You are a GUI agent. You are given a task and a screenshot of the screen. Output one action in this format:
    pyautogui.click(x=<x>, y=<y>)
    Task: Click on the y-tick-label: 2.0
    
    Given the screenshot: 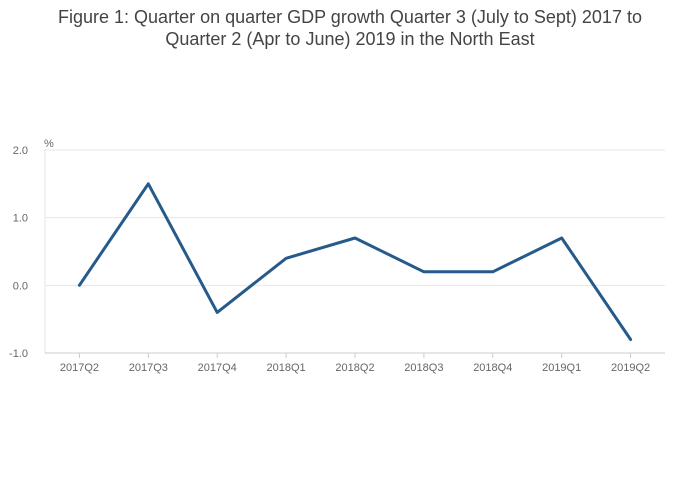 What is the action you would take?
    pyautogui.click(x=20, y=151)
    